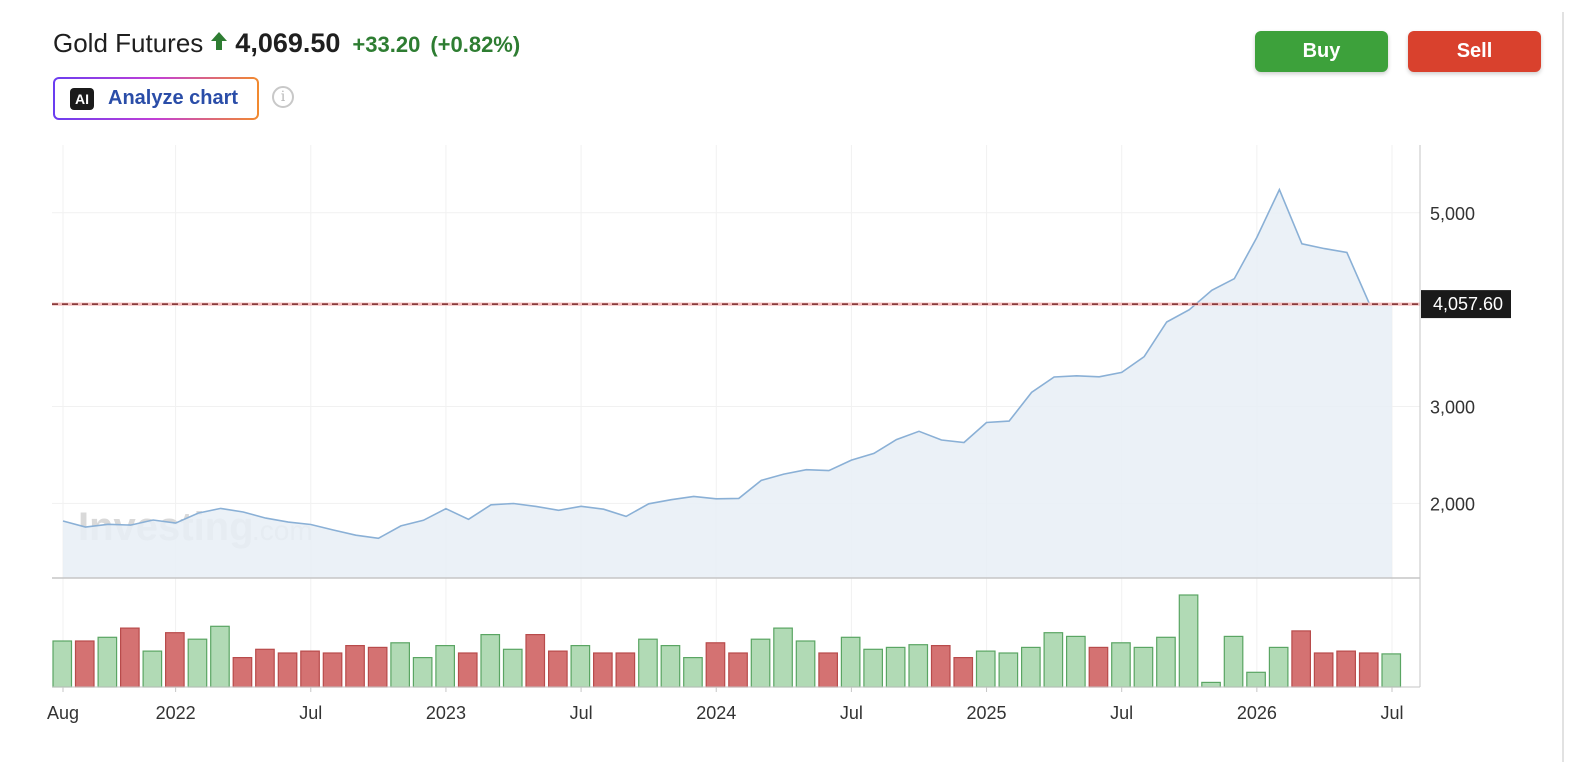 The width and height of the screenshot is (1592, 774). What do you see at coordinates (1452, 359) in the screenshot?
I see `y-axis-ticks: 5,000 3,000 2,000` at bounding box center [1452, 359].